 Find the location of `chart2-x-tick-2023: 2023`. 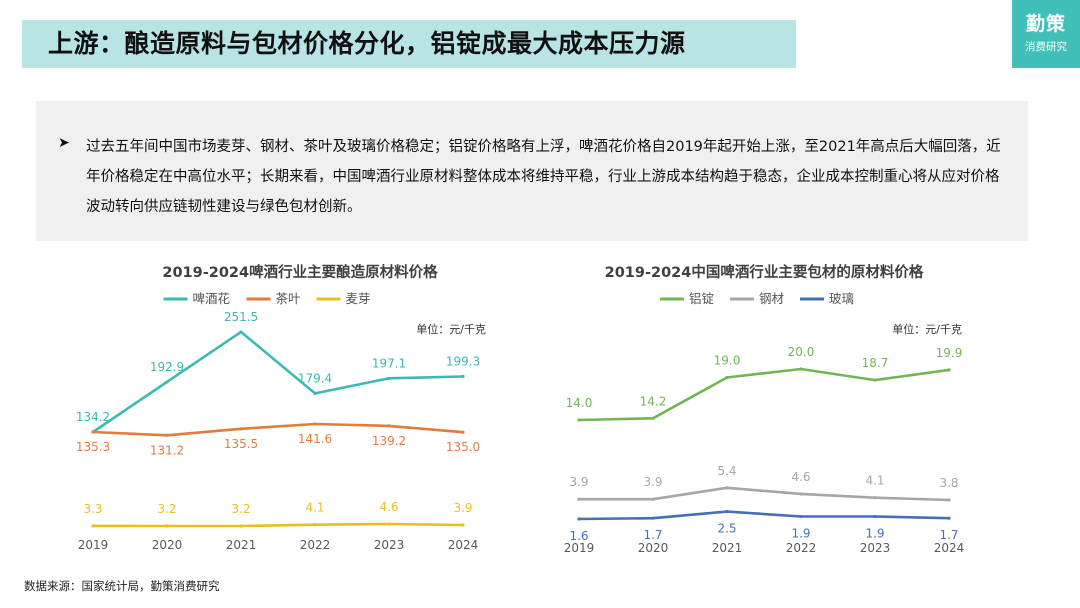

chart2-x-tick-2023: 2023 is located at coordinates (875, 548).